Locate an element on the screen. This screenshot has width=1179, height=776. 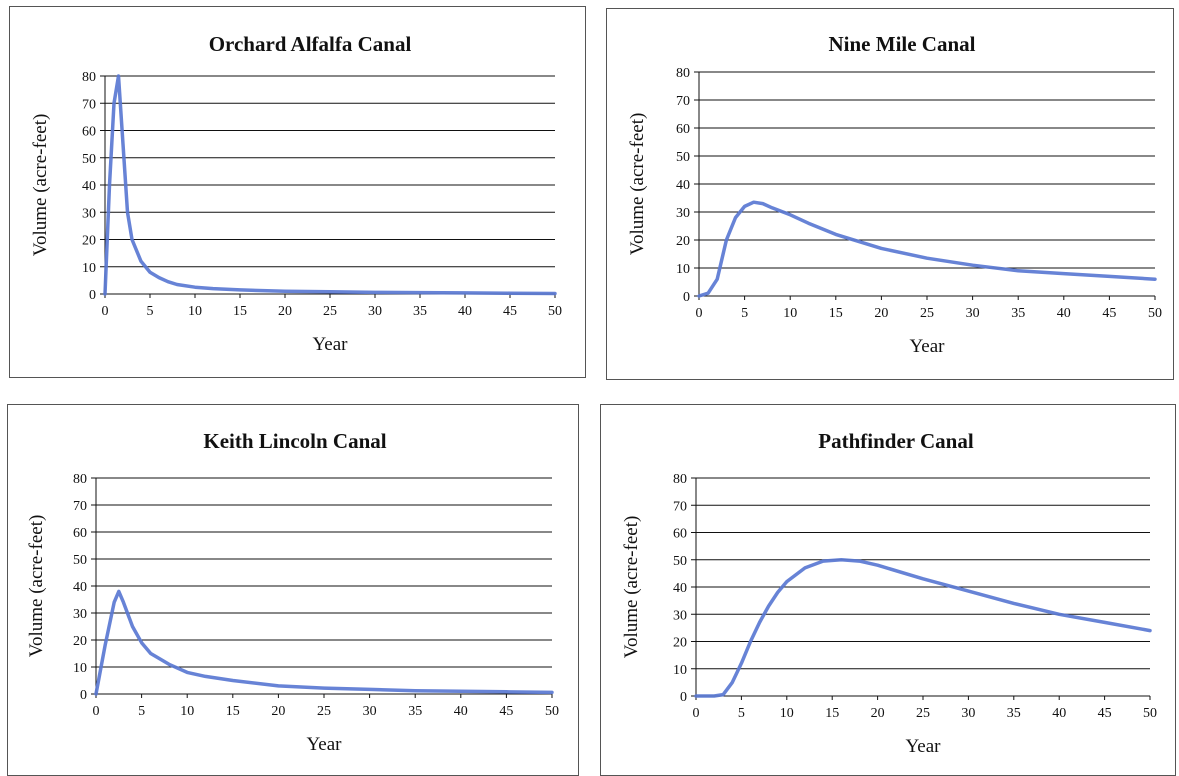
chart-title: Keith Lincoln Canal is located at coordinates (294, 441).